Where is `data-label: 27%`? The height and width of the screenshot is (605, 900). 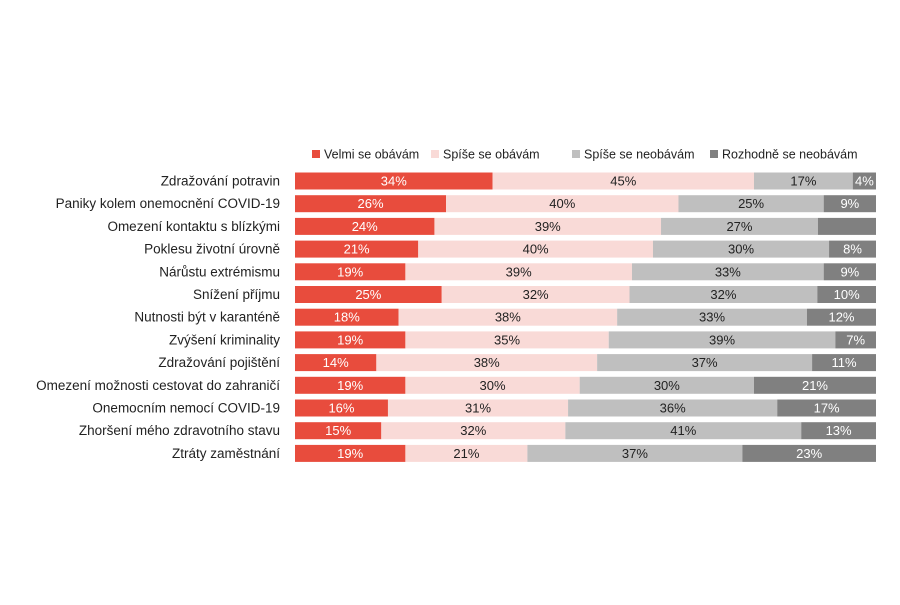 data-label: 27% is located at coordinates (739, 226).